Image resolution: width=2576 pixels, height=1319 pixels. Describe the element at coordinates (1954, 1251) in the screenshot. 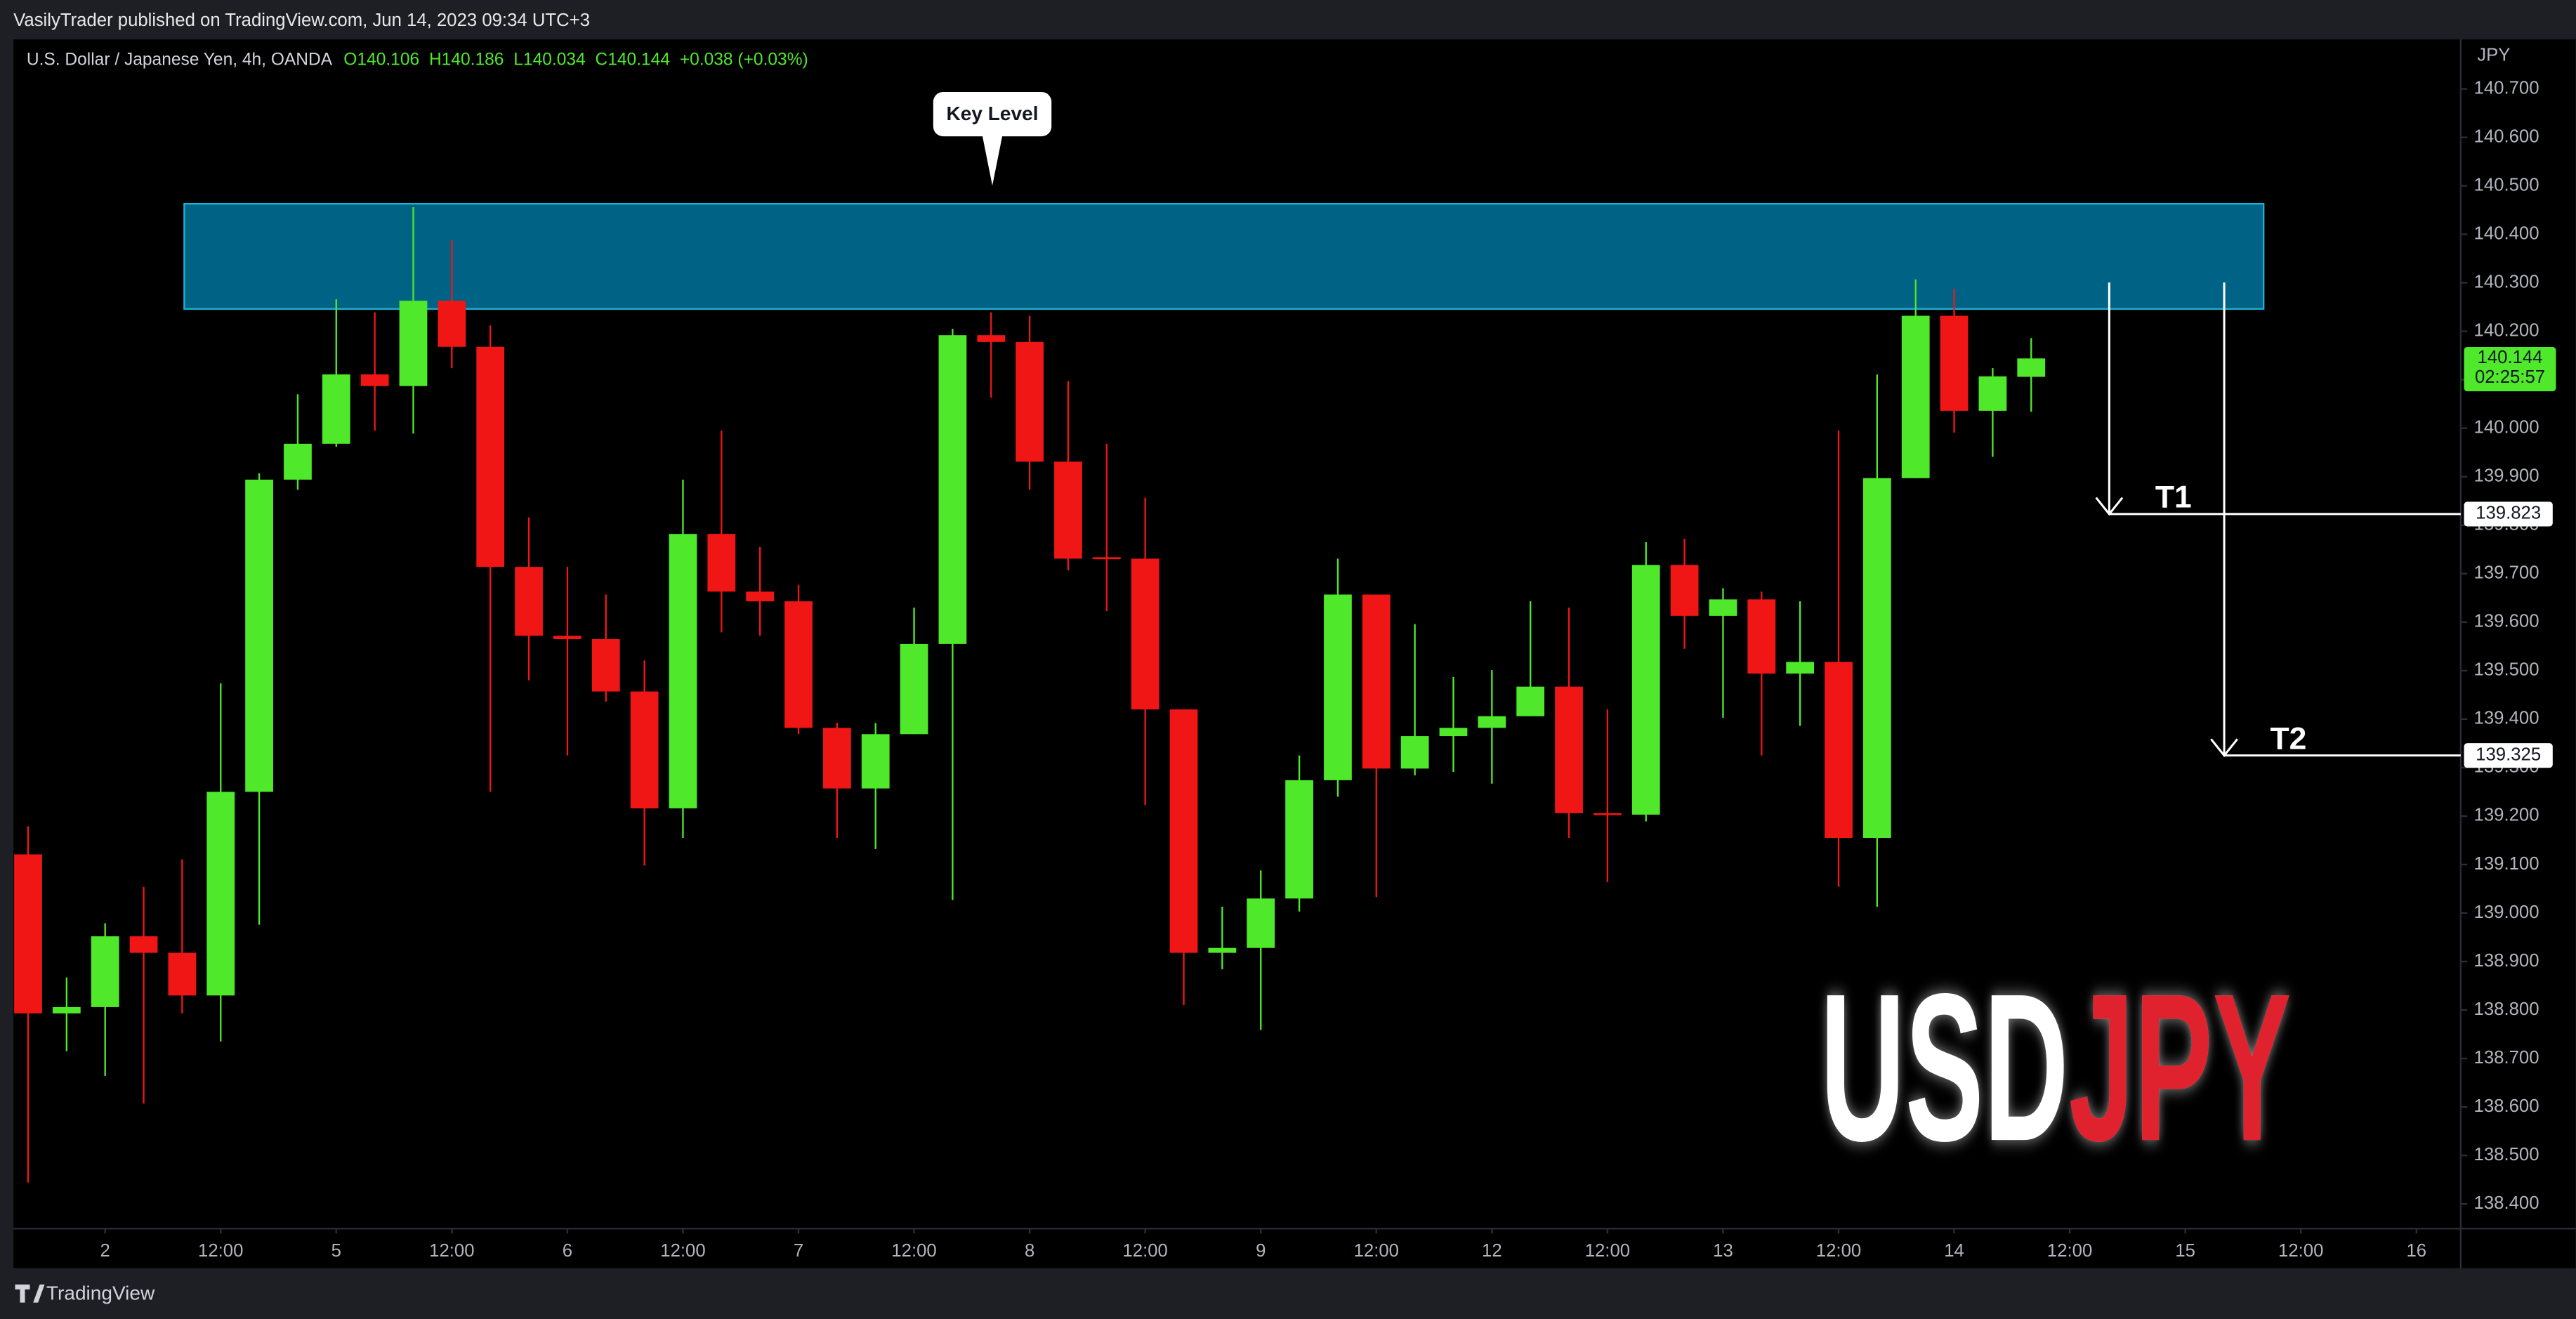

I see `x-tick-label: 14` at that location.